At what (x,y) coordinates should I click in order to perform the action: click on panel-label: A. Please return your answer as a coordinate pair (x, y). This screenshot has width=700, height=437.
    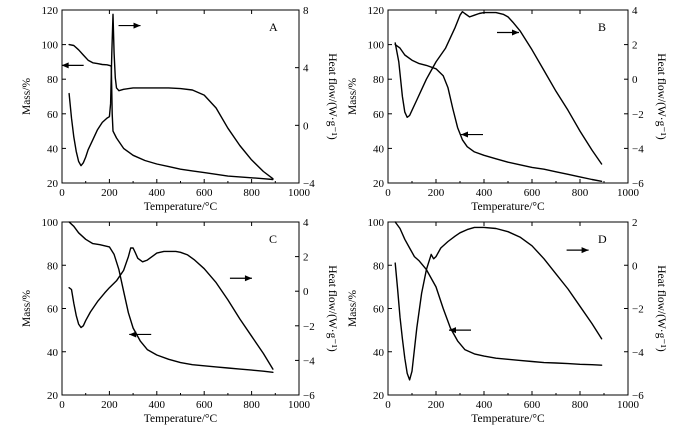
    Looking at the image, I should click on (273, 27).